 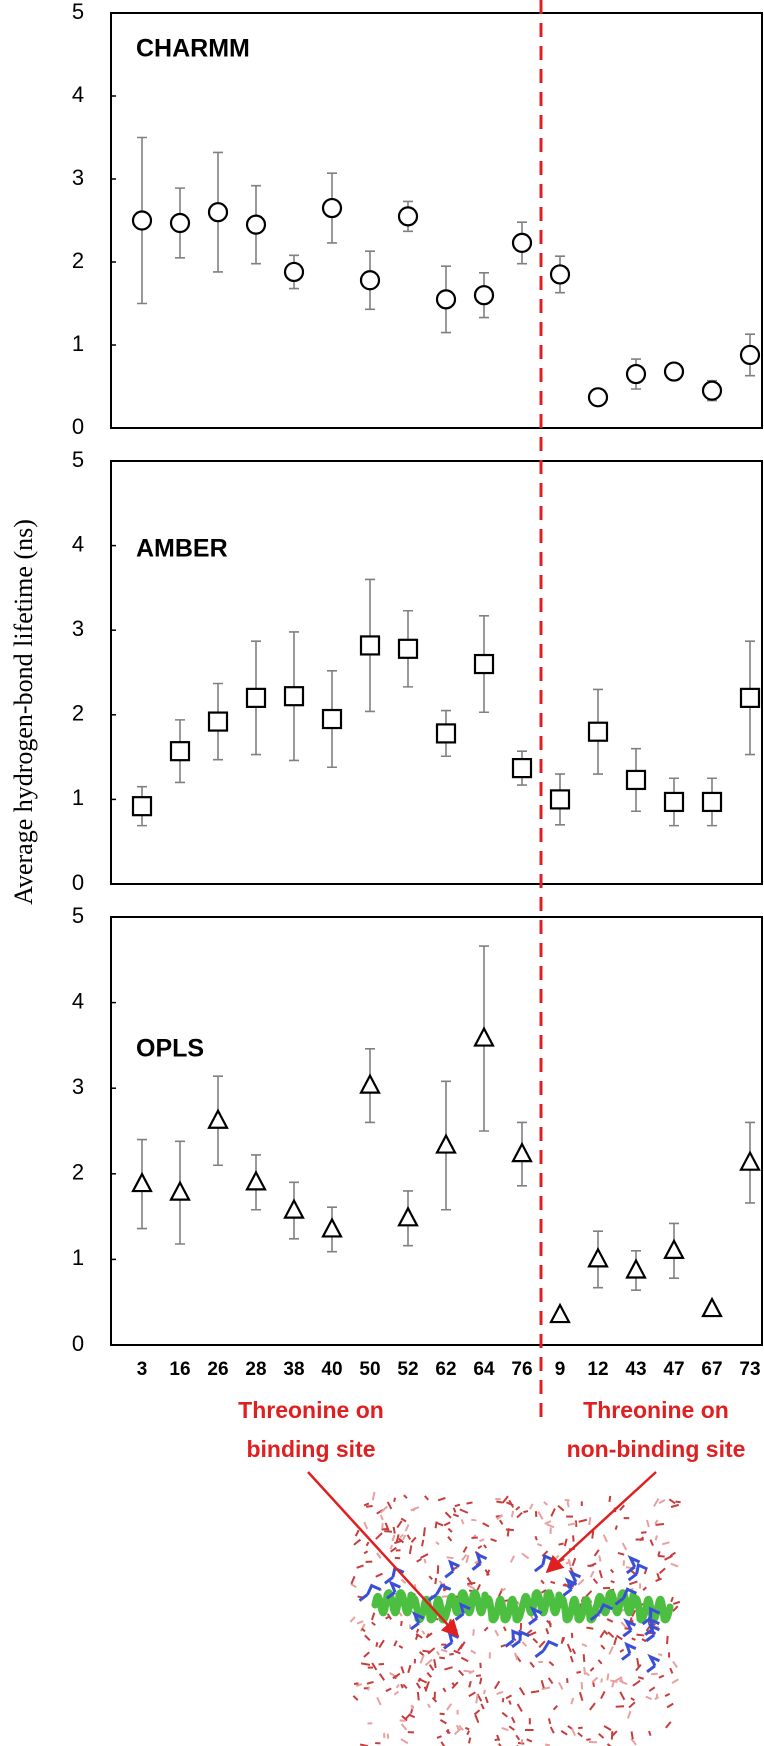 I want to click on x-tick-label: 3, so click(x=142, y=1369).